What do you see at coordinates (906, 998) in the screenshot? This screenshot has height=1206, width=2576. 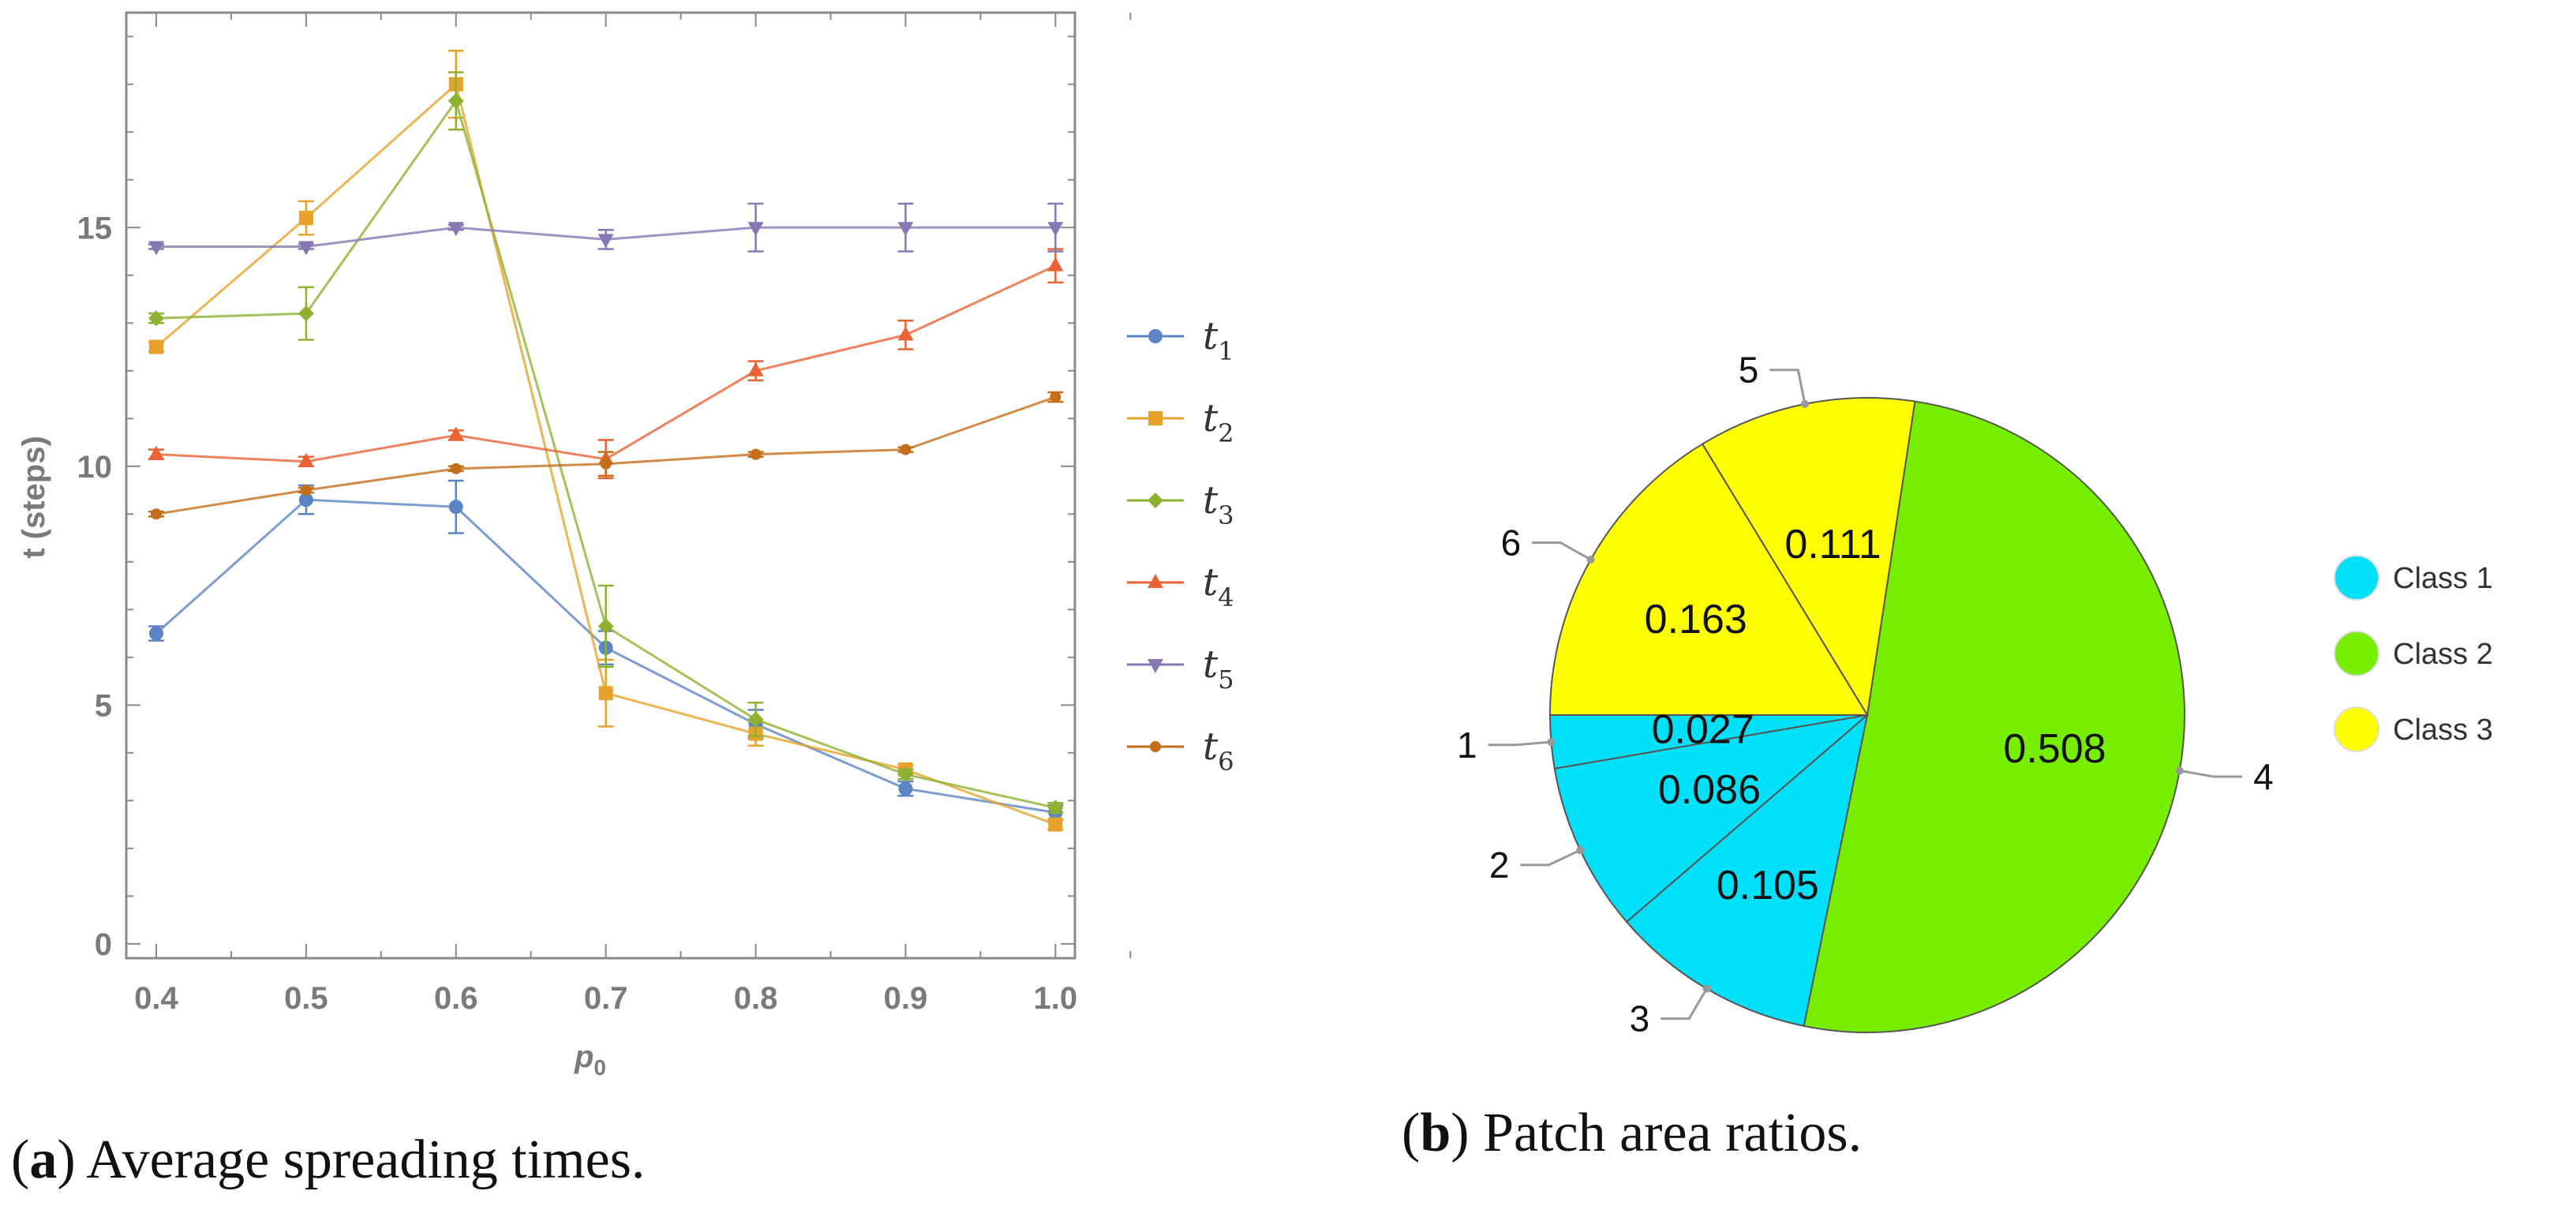 I see `x-tick-label: 0.9` at bounding box center [906, 998].